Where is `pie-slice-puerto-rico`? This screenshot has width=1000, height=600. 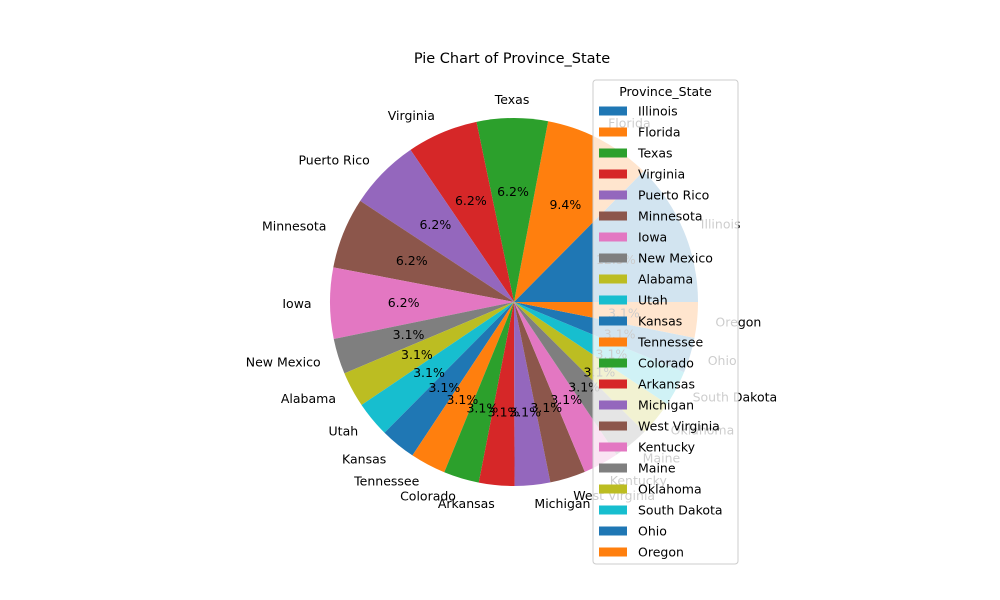 pie-slice-puerto-rico is located at coordinates (437, 225).